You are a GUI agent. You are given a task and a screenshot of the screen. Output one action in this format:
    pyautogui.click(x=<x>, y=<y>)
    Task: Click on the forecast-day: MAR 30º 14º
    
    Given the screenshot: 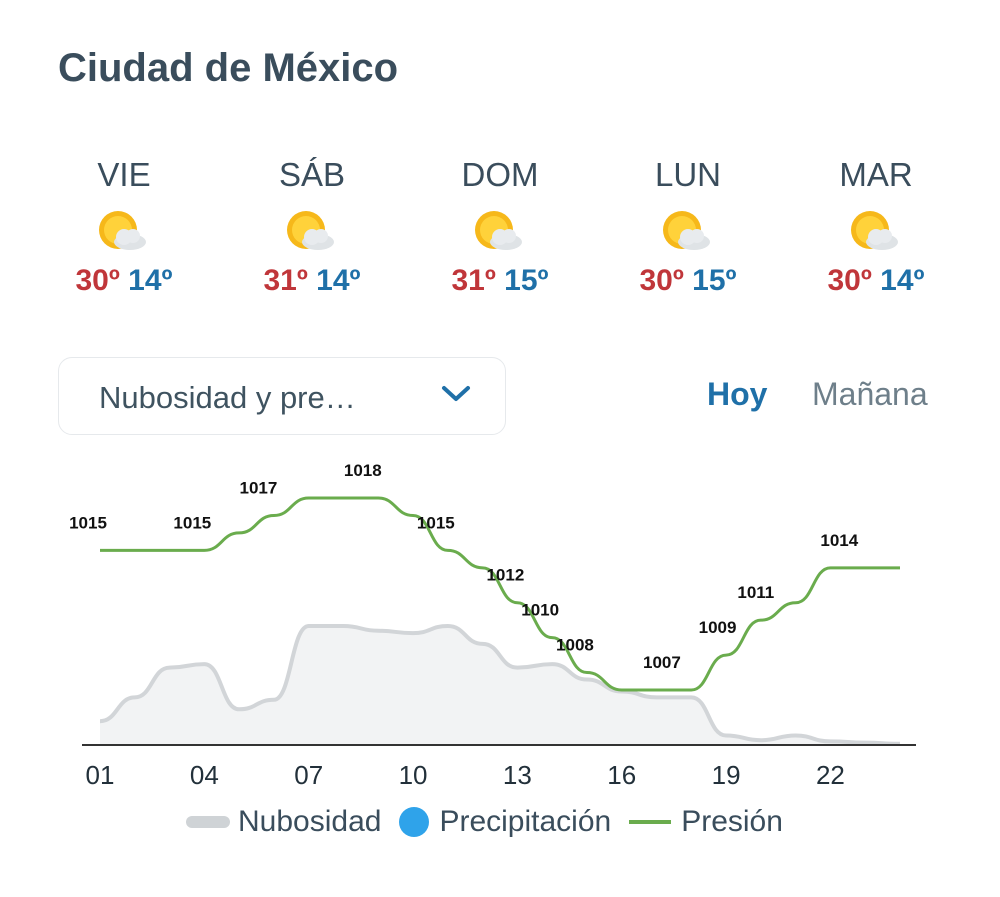 What is the action you would take?
    pyautogui.click(x=876, y=224)
    